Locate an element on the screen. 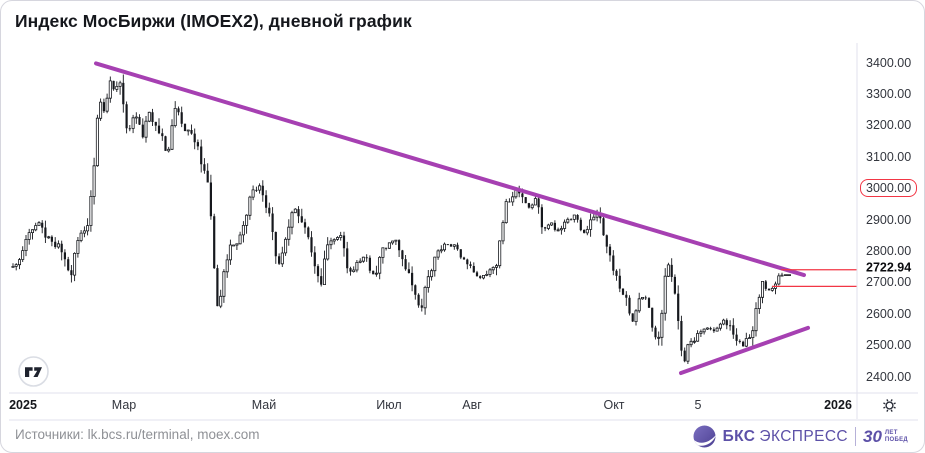  anniversary-badge: 30 ЛЕТ ПОБЕД is located at coordinates (885, 436).